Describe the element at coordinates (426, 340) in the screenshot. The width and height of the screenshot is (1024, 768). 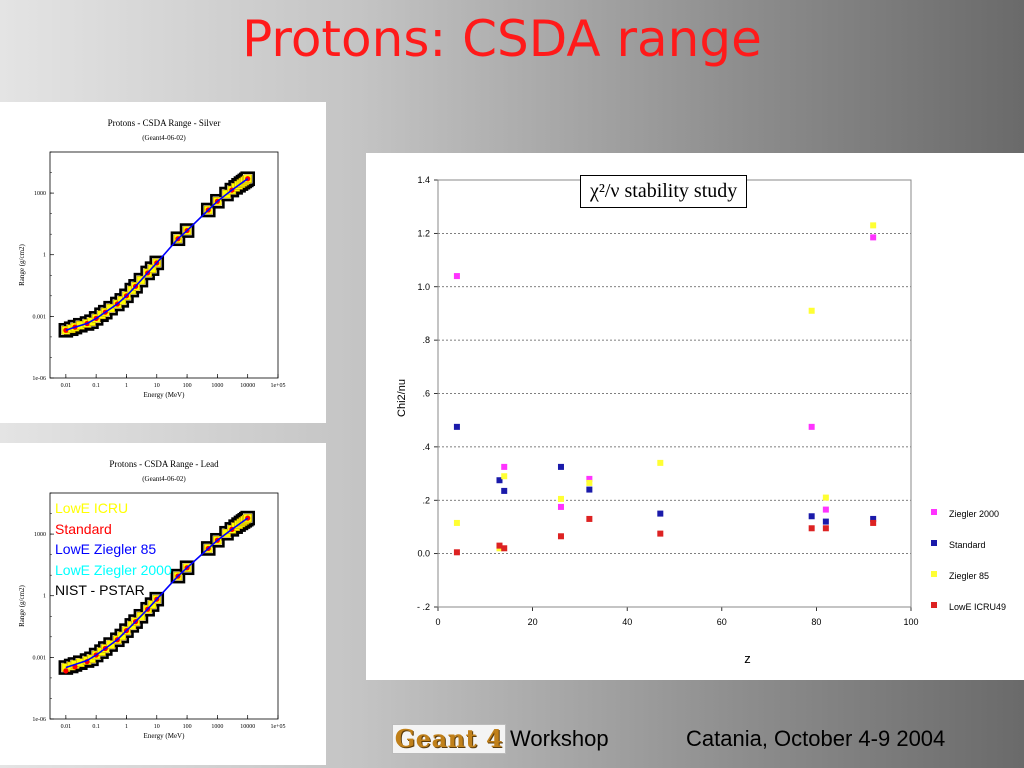
I see `y-tick-label: .8` at that location.